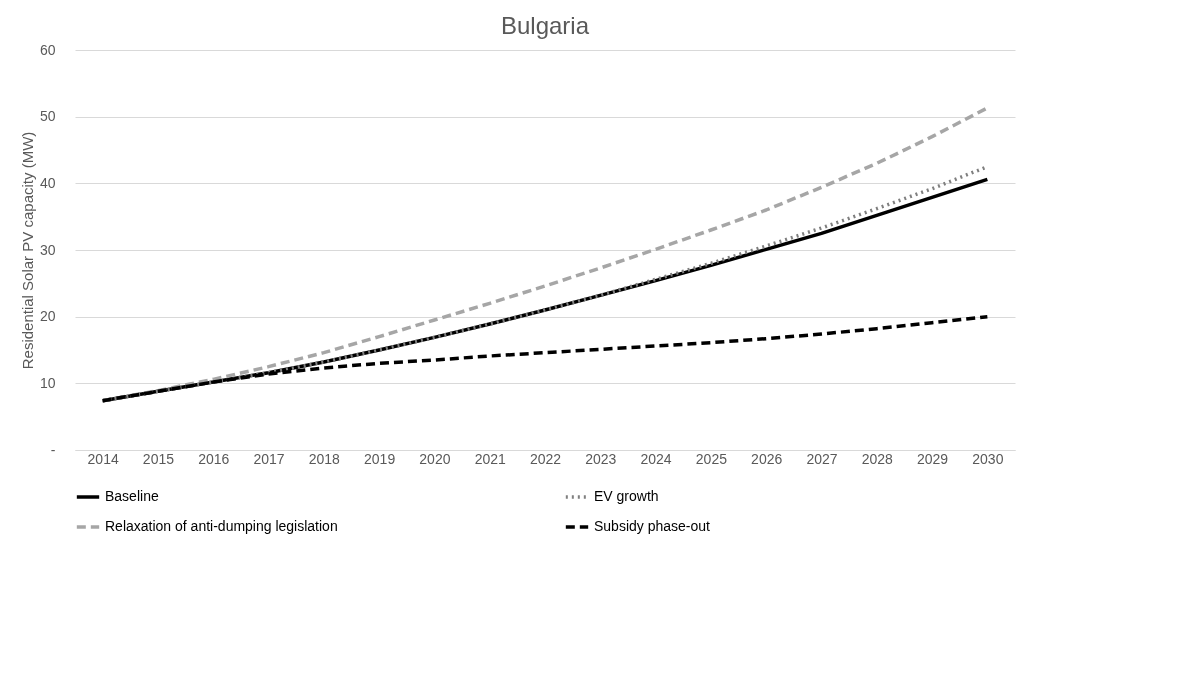 This screenshot has height=690, width=1195. I want to click on legend-label: EV growth, so click(626, 496).